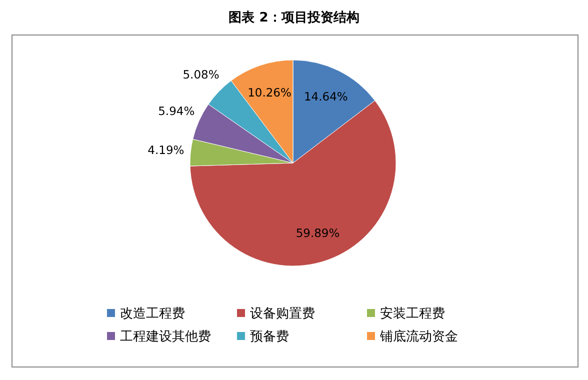 This screenshot has height=380, width=588. What do you see at coordinates (152, 314) in the screenshot?
I see `legend-label: 改造工程费` at bounding box center [152, 314].